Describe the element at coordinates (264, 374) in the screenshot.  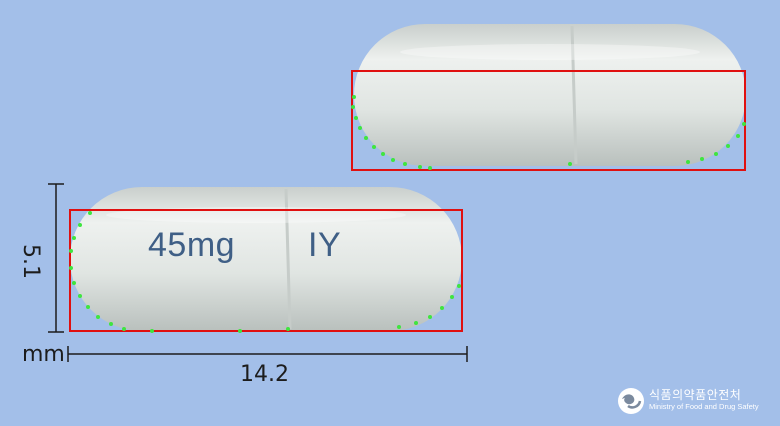
I see `length-value: 14.2` at that location.